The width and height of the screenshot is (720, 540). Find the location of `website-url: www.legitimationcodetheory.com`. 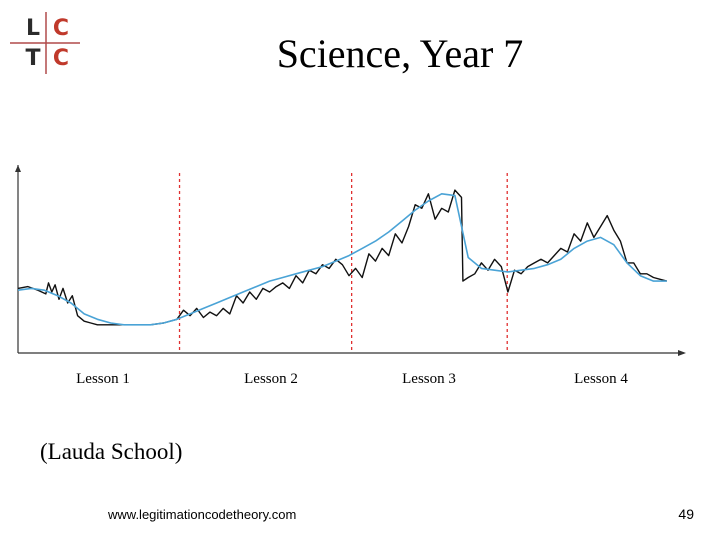

website-url: www.legitimationcodetheory.com is located at coordinates (202, 514).